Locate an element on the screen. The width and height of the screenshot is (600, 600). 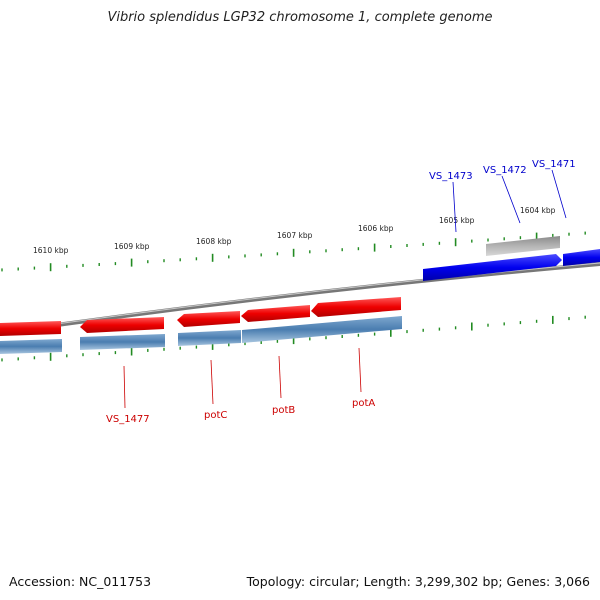
gene-feature-potC is located at coordinates (208, 319).